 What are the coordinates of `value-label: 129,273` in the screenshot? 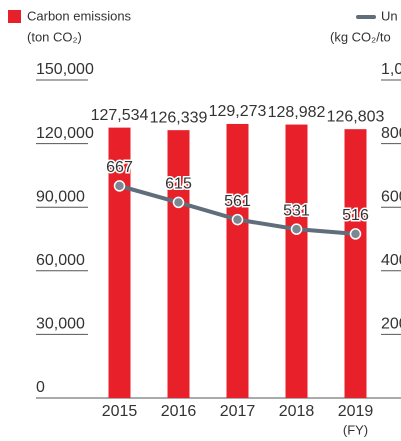 It's located at (238, 111).